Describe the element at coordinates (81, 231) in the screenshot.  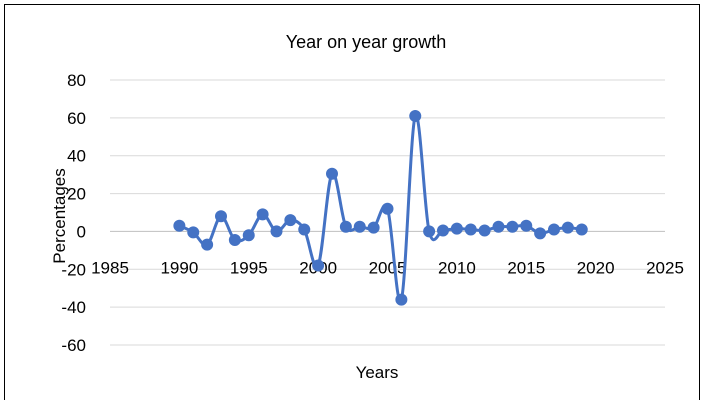
I see `y-tick-label: 0` at that location.